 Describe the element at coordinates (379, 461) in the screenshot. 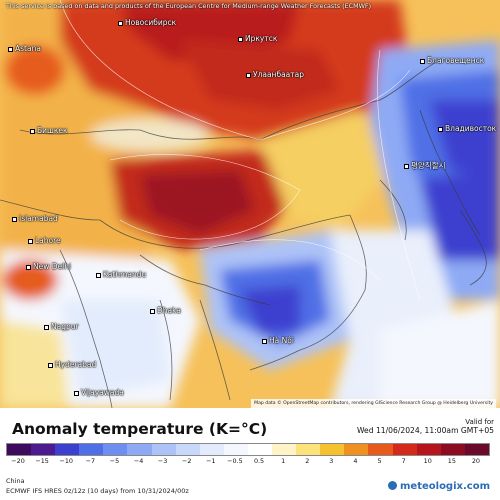

I see `color-scale-tick: 5` at that location.